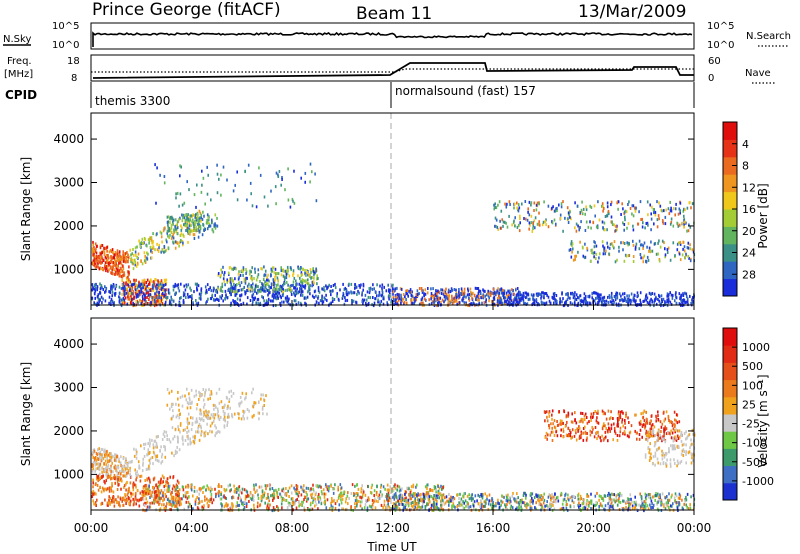 This screenshot has width=800, height=554. Describe the element at coordinates (720, 26) in the screenshot. I see `nsearch-tick-high: 10^5` at that location.